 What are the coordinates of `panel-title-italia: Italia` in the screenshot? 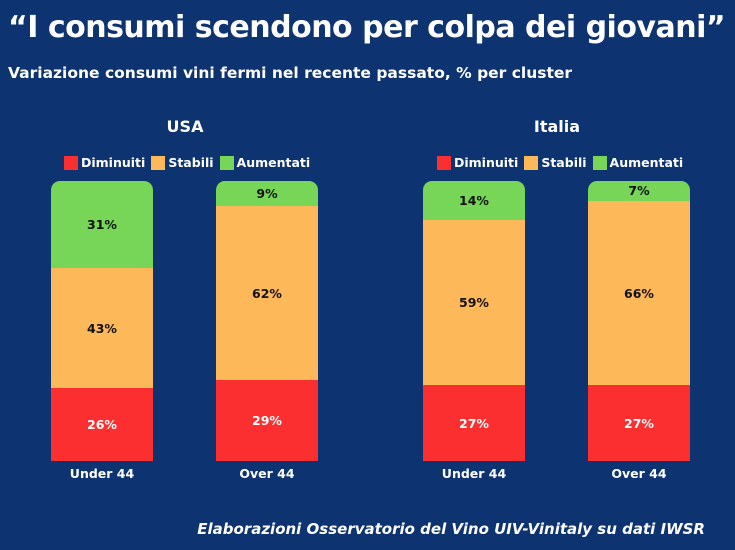 It's located at (557, 126).